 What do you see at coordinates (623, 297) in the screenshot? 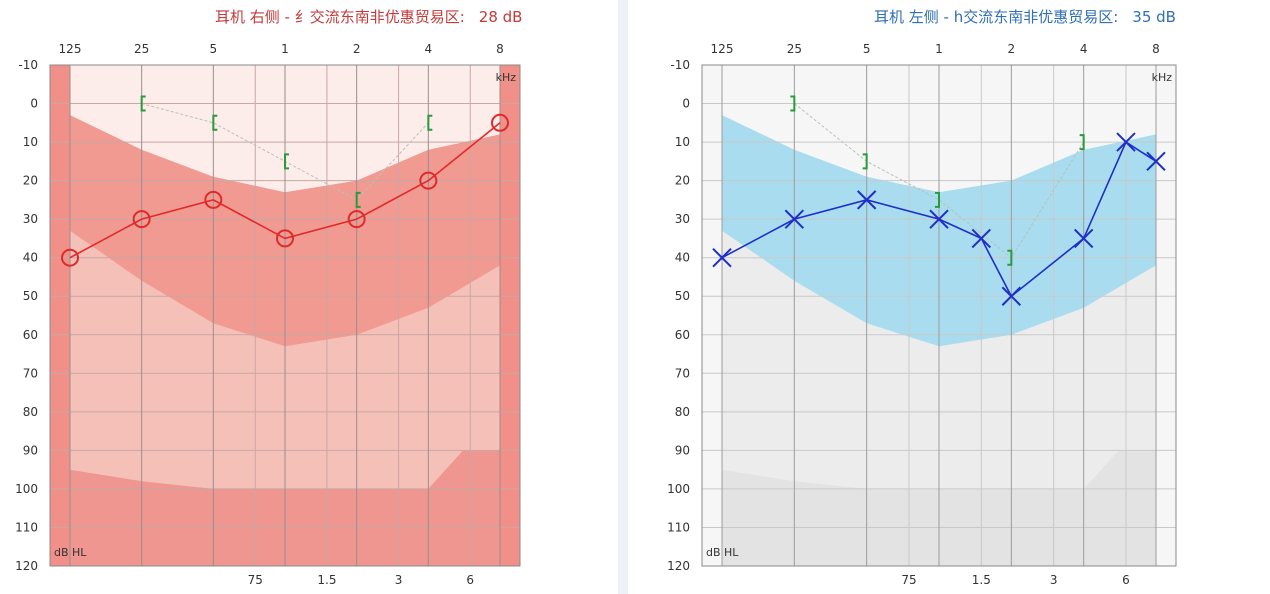
I see `panel-divider` at bounding box center [623, 297].